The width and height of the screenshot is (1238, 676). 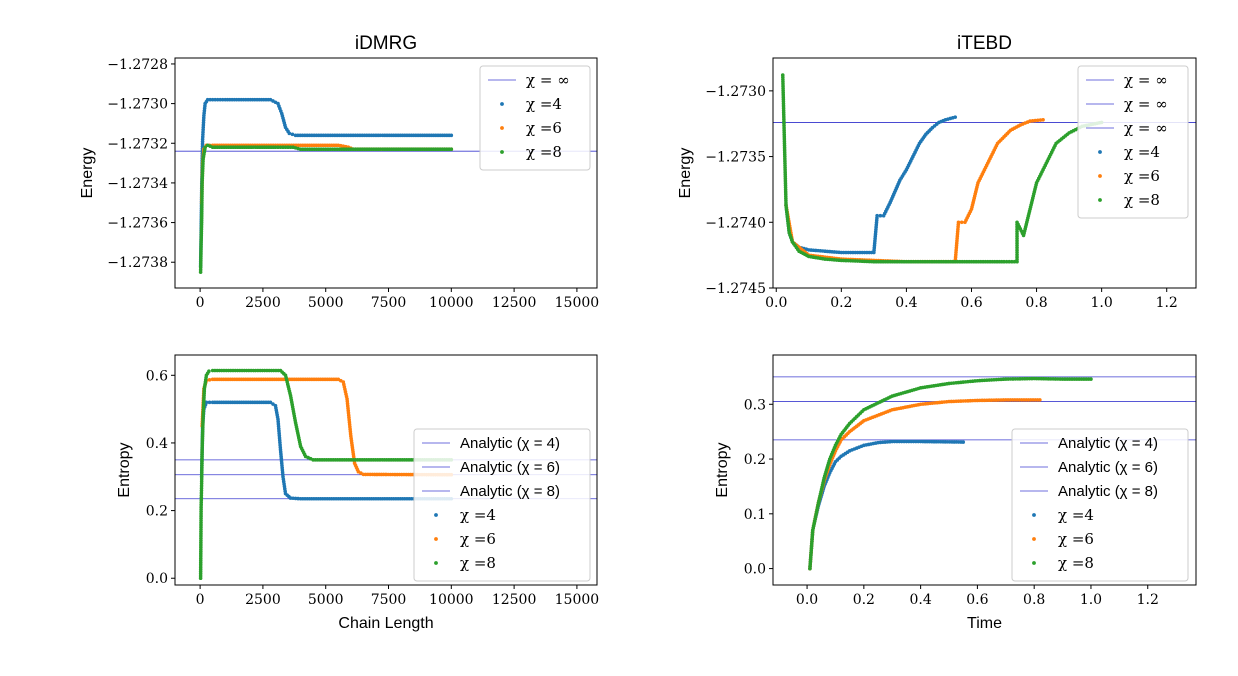 I want to click on y-tick-label: −1.2736, so click(x=137, y=224).